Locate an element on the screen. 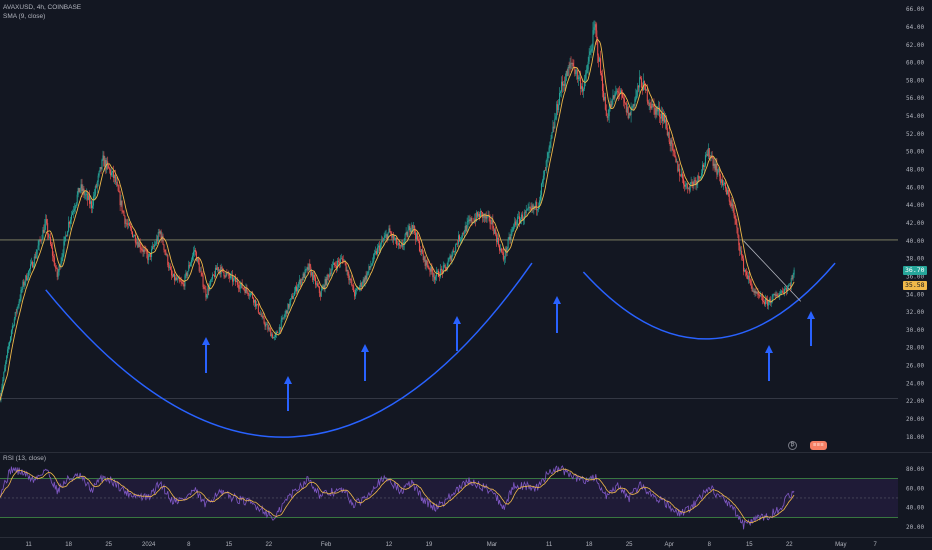 The height and width of the screenshot is (550, 932). time-tick-label: 19 is located at coordinates (429, 545).